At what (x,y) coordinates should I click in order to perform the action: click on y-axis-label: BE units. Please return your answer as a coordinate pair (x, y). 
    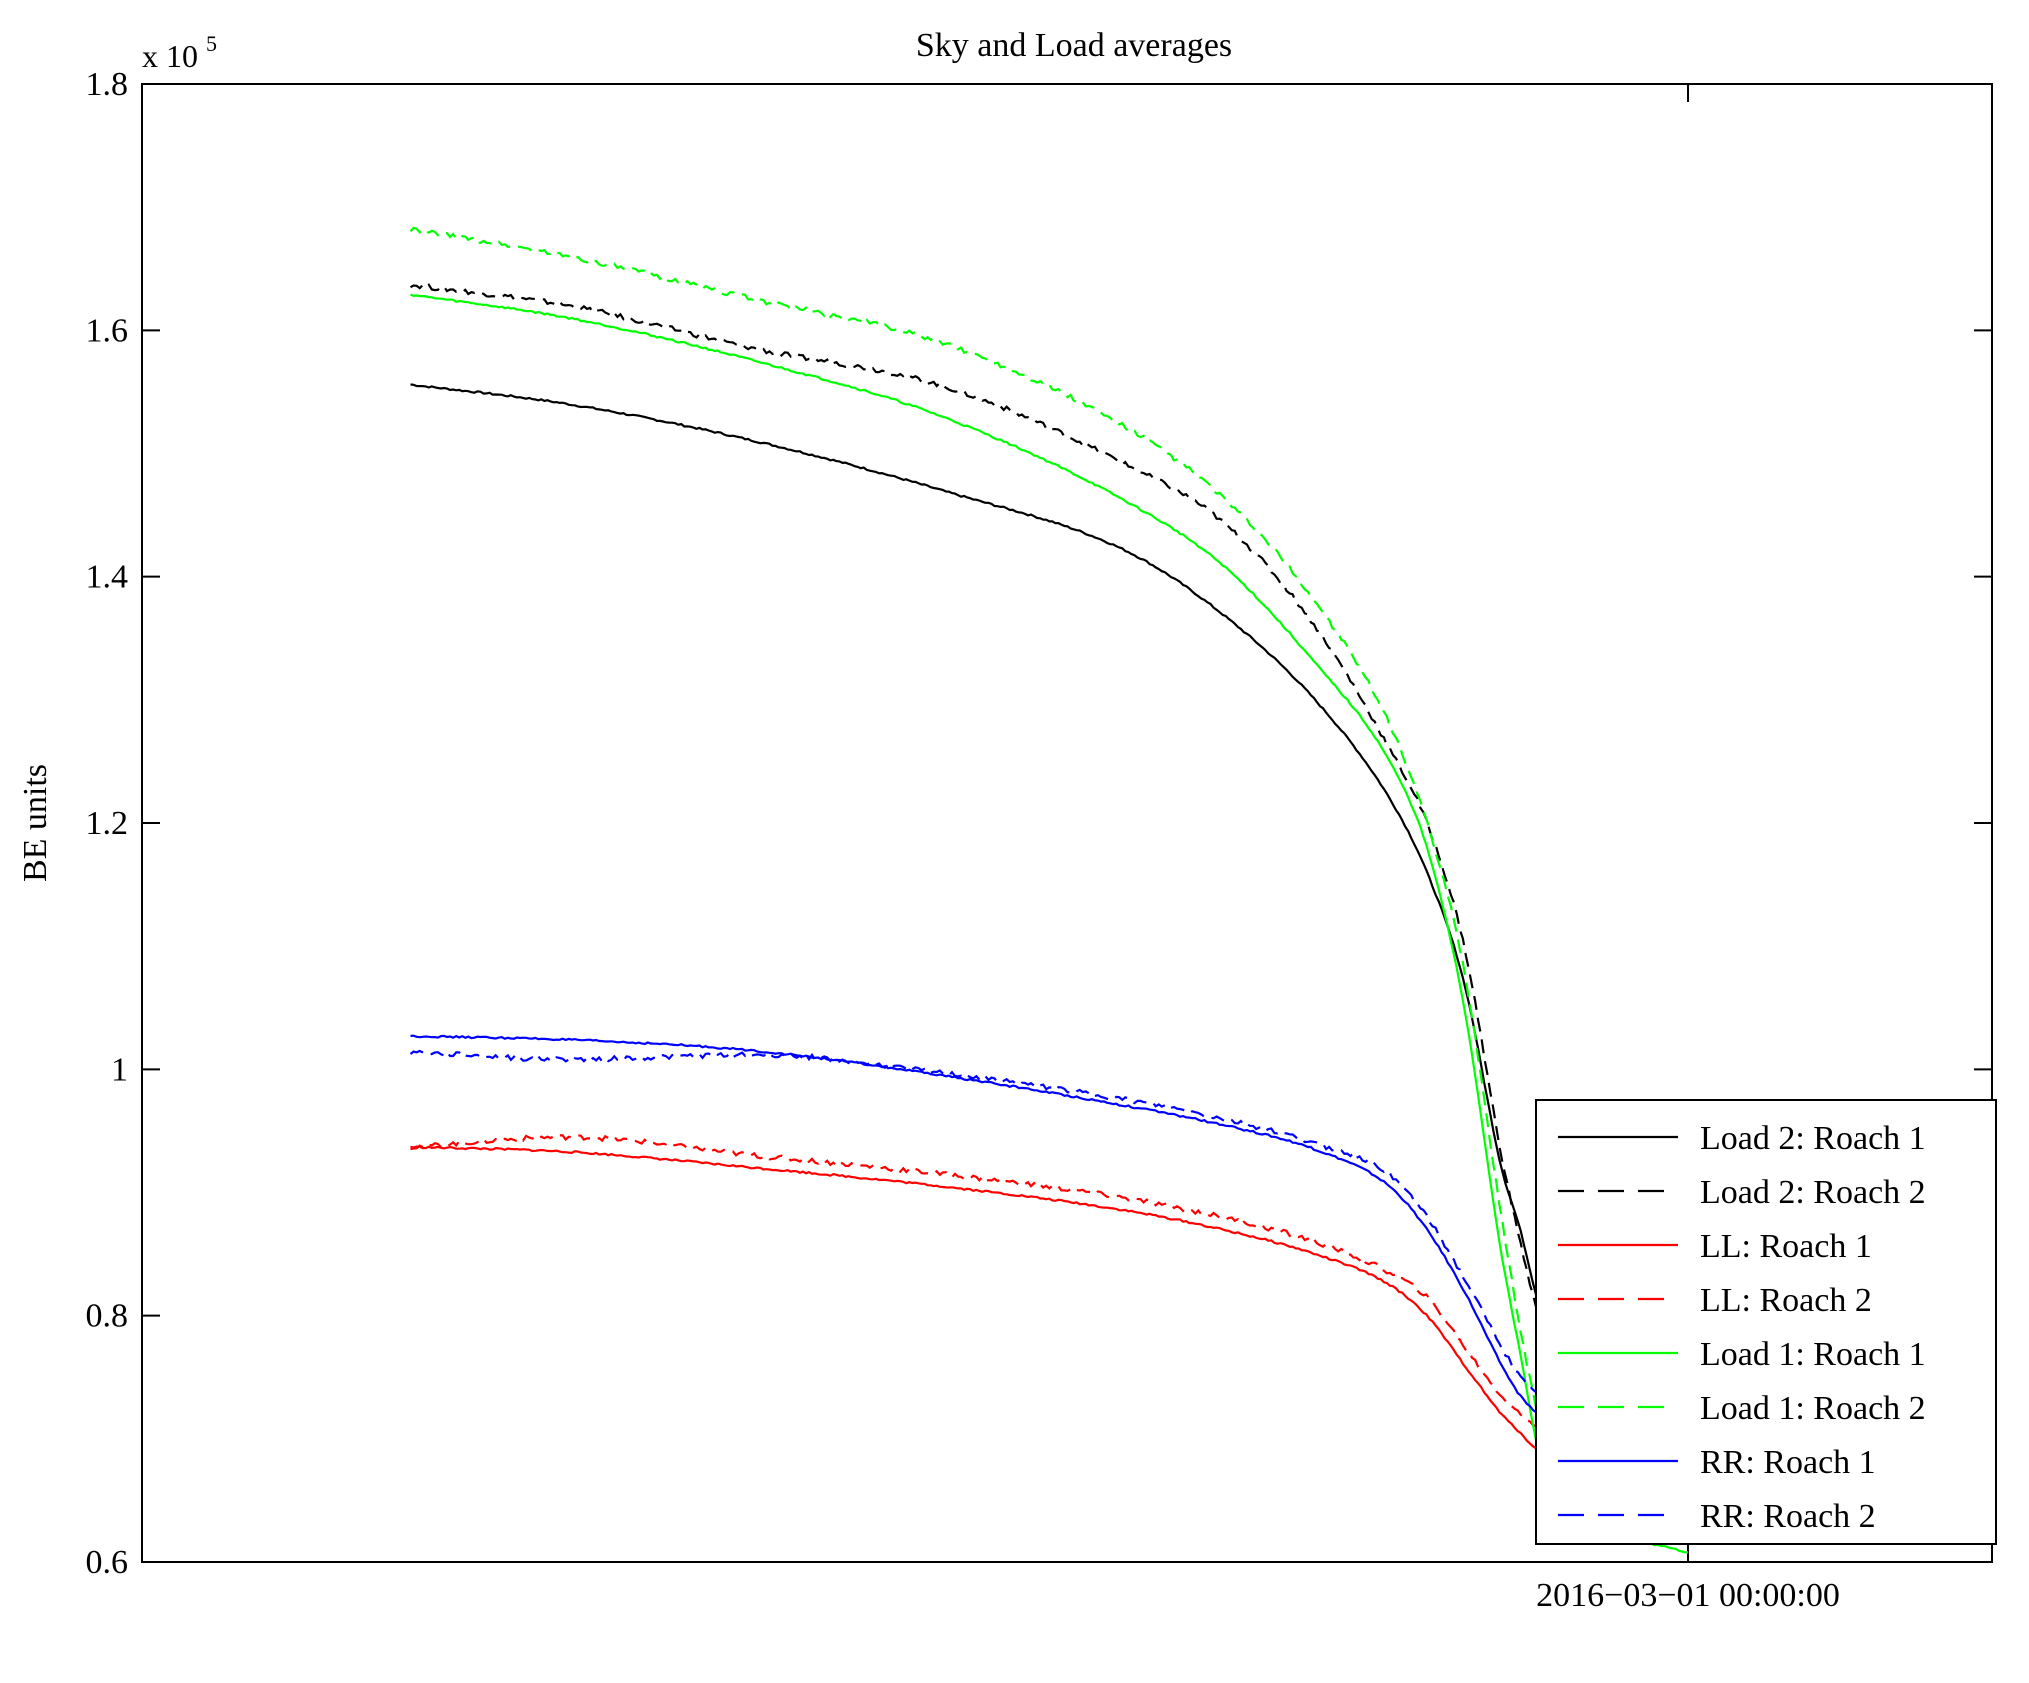
    Looking at the image, I should click on (35, 823).